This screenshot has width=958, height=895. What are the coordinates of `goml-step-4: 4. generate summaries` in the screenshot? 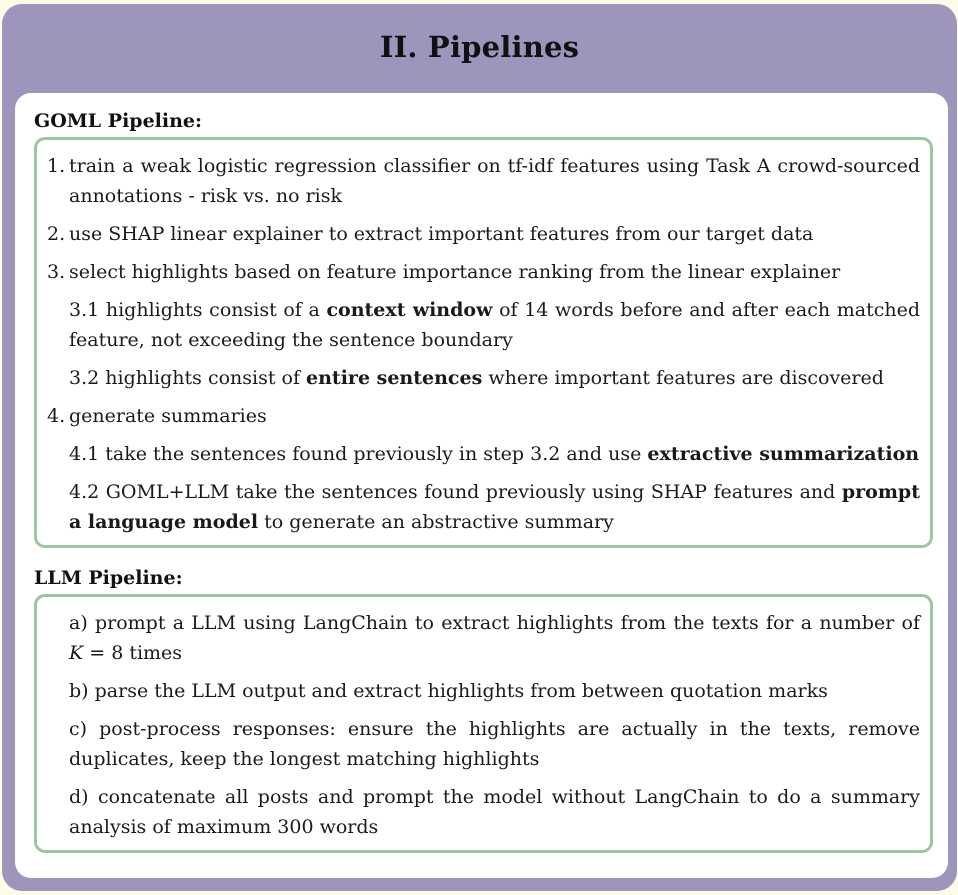 It's located at (483, 416).